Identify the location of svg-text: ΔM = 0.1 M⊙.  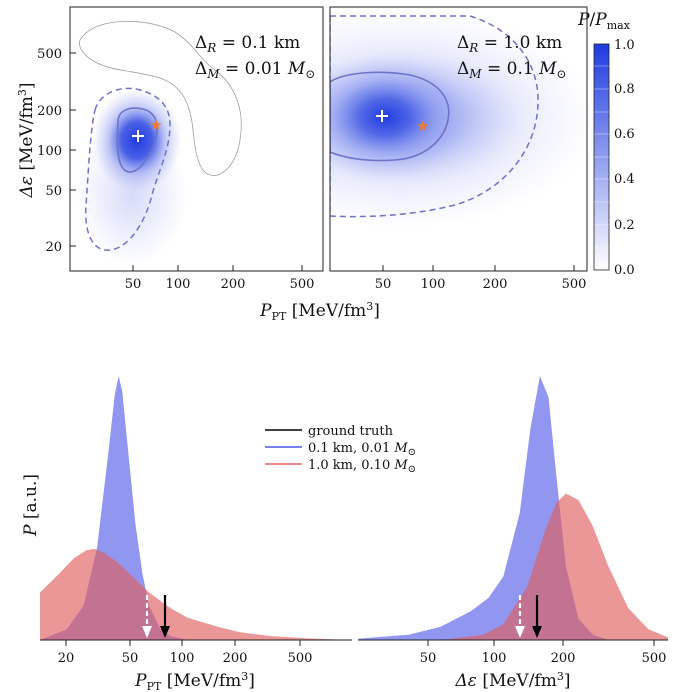
(512, 70).